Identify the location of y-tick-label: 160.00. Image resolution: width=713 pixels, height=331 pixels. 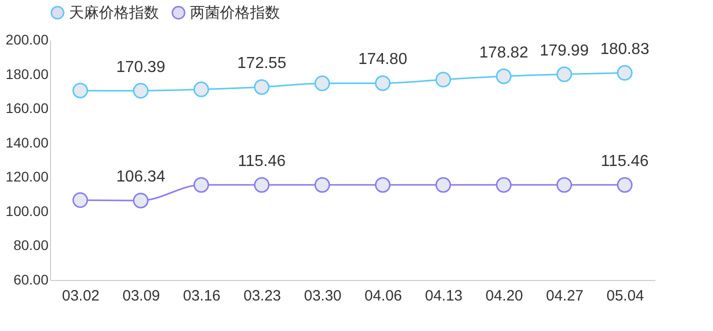
(27, 108).